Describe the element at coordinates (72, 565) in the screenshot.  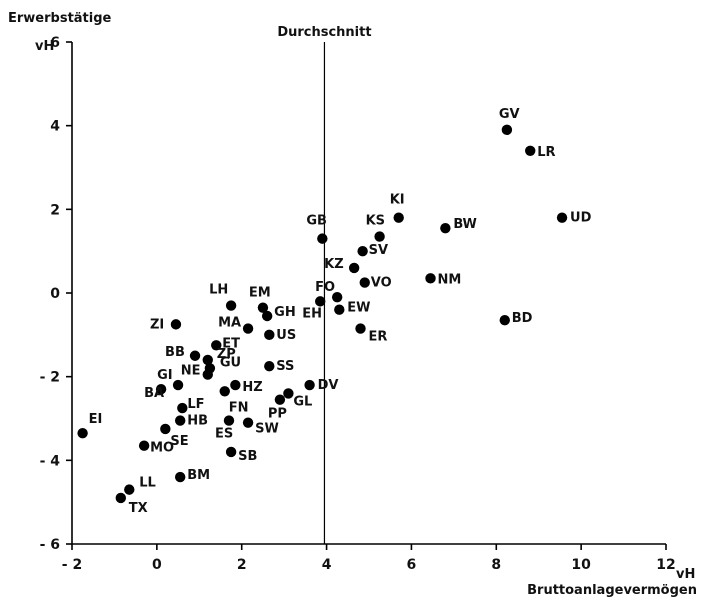
I see `x-tick-label: - 2` at that location.